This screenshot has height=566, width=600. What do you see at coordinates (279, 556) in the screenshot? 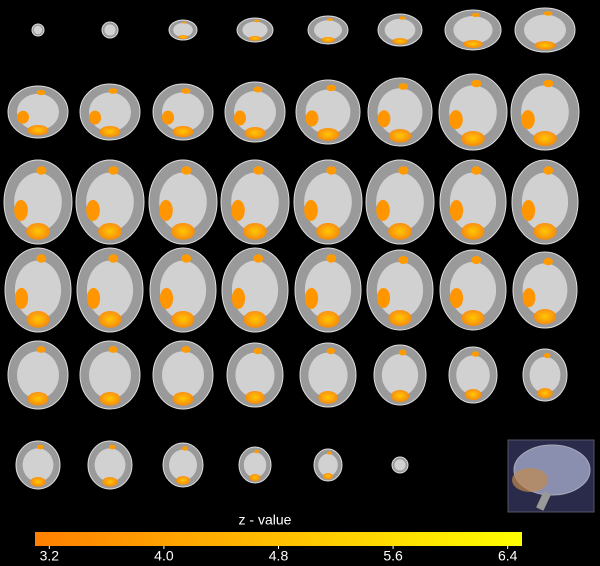
I see `tick-label: 4.8` at bounding box center [279, 556].